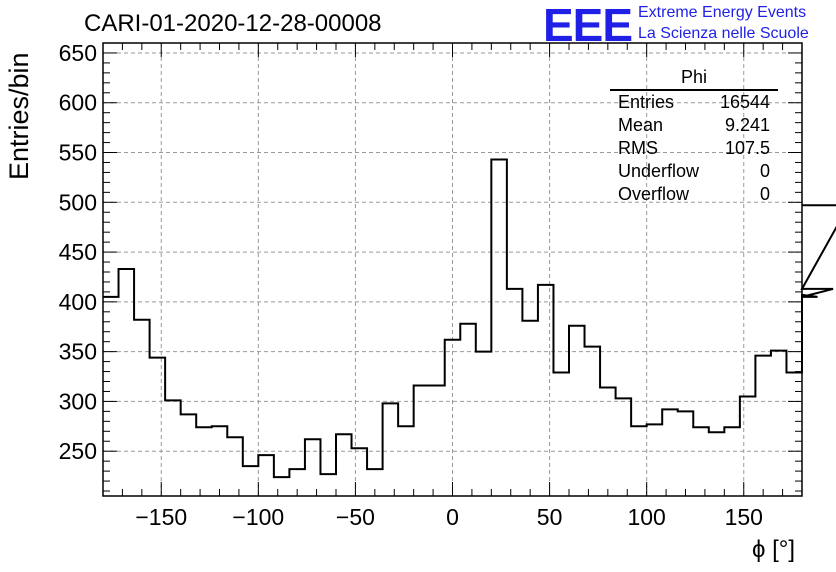 The image size is (836, 572). What do you see at coordinates (747, 148) in the screenshot?
I see `stats-value: 107.5` at bounding box center [747, 148].